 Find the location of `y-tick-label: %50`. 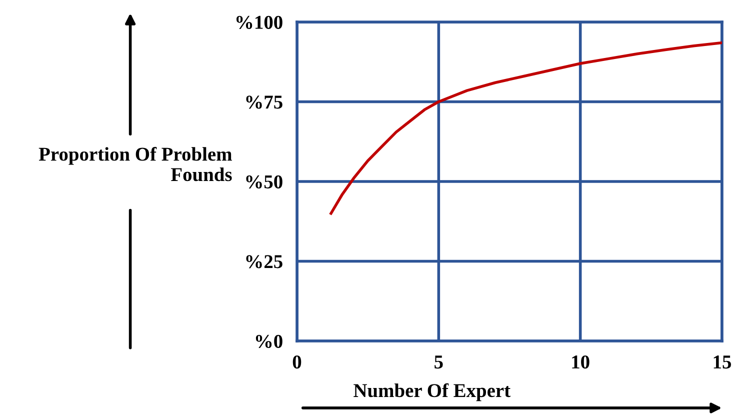

y-tick-label: %50 is located at coordinates (264, 181).